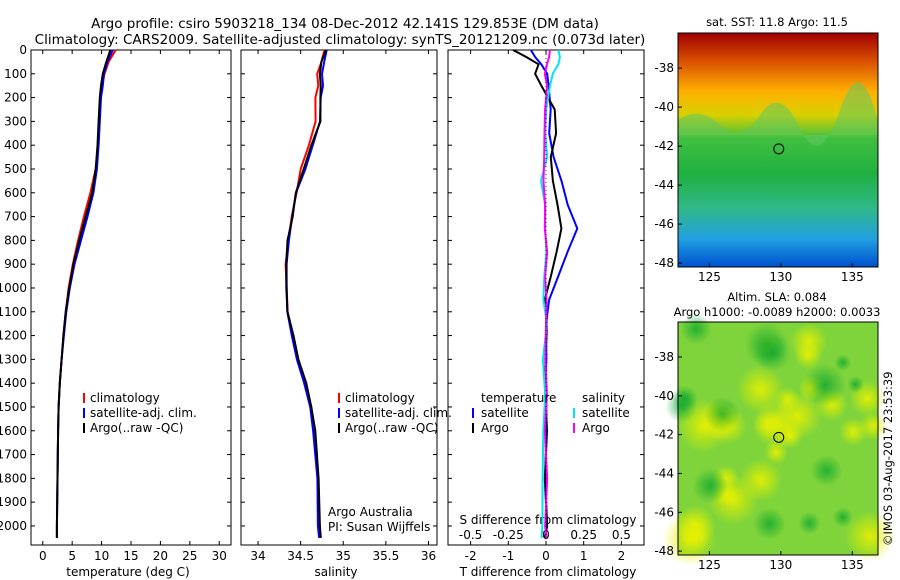  I want to click on x-tick-label: 35.5, so click(386, 556).